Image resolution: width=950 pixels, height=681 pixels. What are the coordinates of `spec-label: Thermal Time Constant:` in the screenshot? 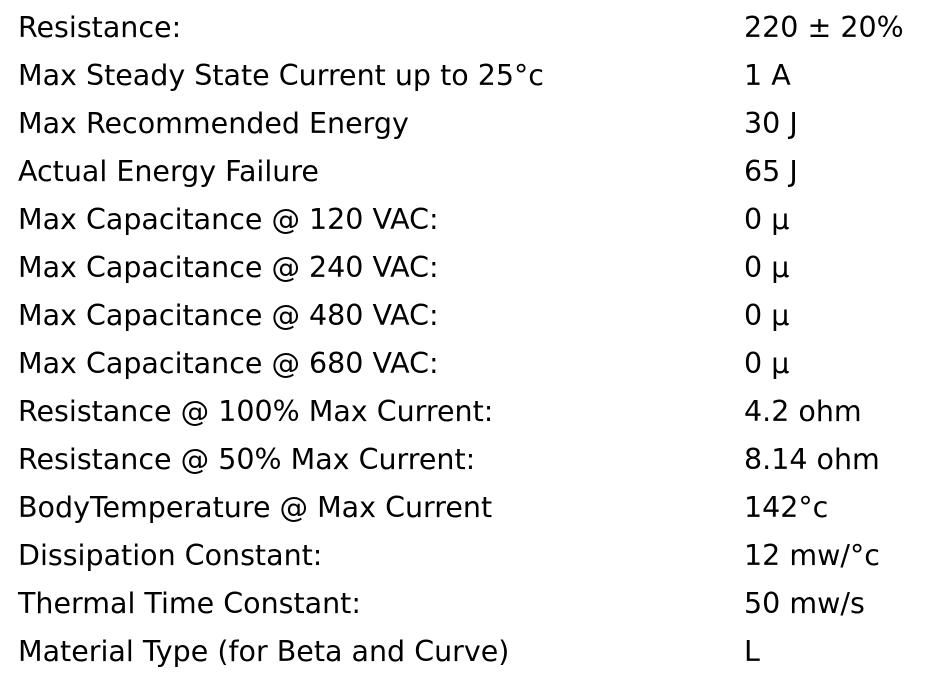 It's located at (189, 603).